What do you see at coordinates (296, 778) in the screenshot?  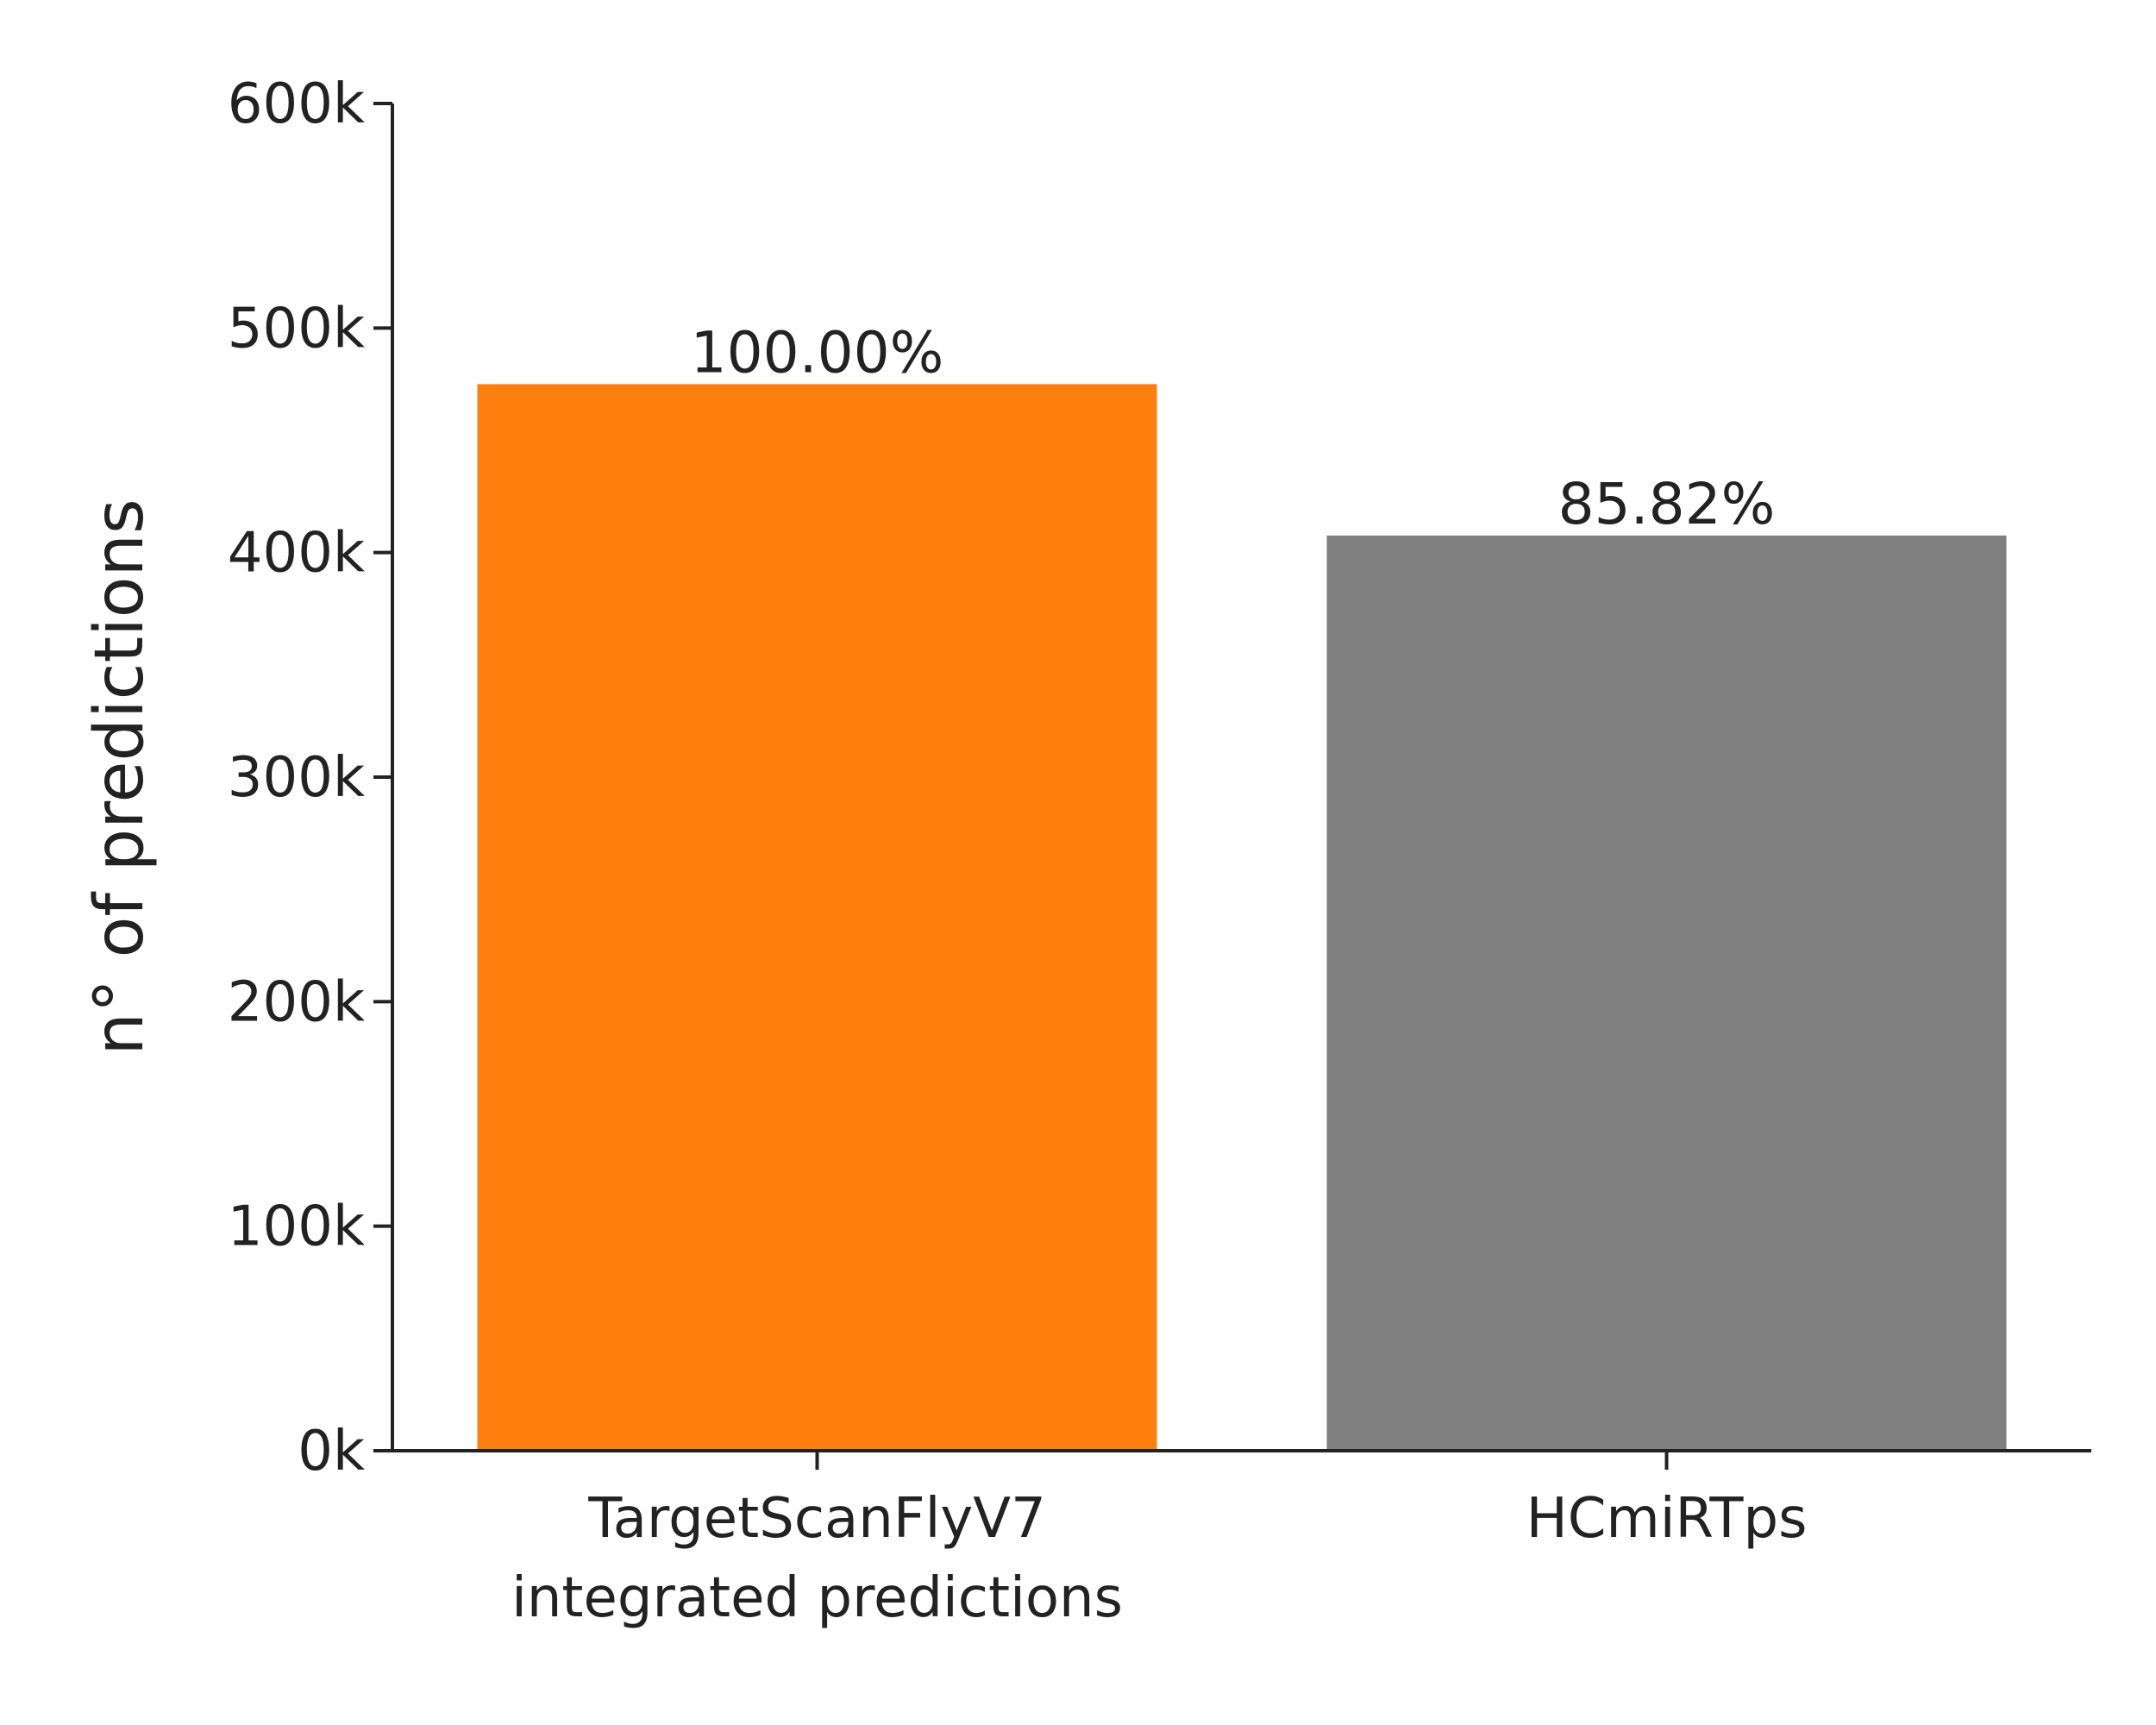 I see `y-tick-label-3: 300k` at bounding box center [296, 778].